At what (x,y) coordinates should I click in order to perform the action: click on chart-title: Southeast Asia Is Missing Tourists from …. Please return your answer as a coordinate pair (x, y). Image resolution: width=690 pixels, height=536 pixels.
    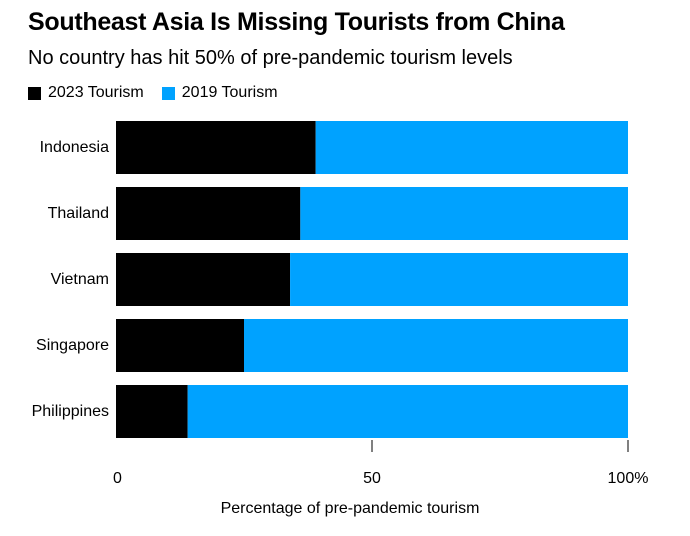
    Looking at the image, I should click on (296, 22).